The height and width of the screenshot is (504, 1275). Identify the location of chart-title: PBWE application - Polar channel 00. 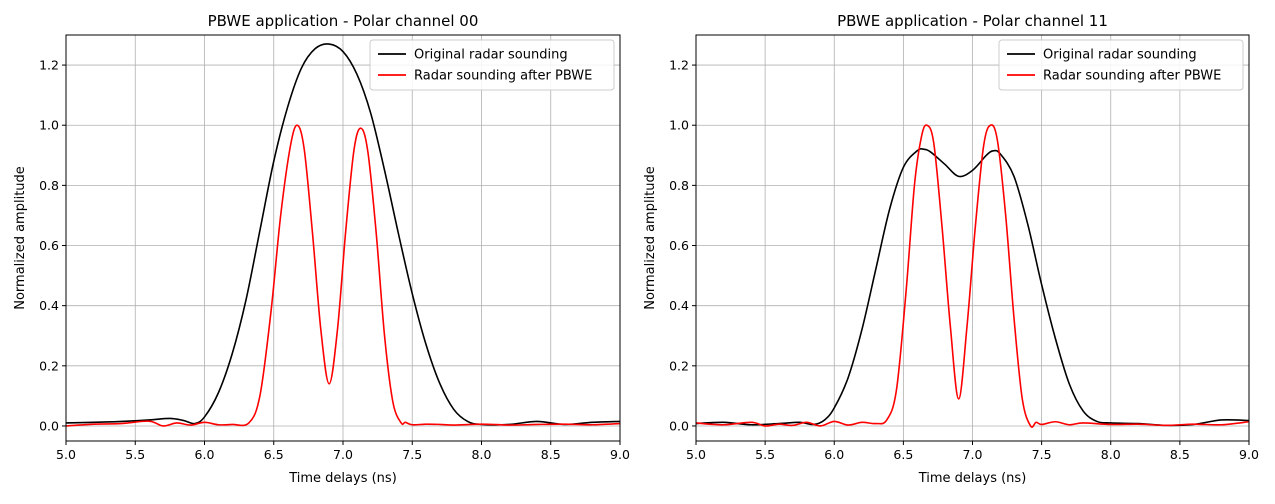
(343, 21).